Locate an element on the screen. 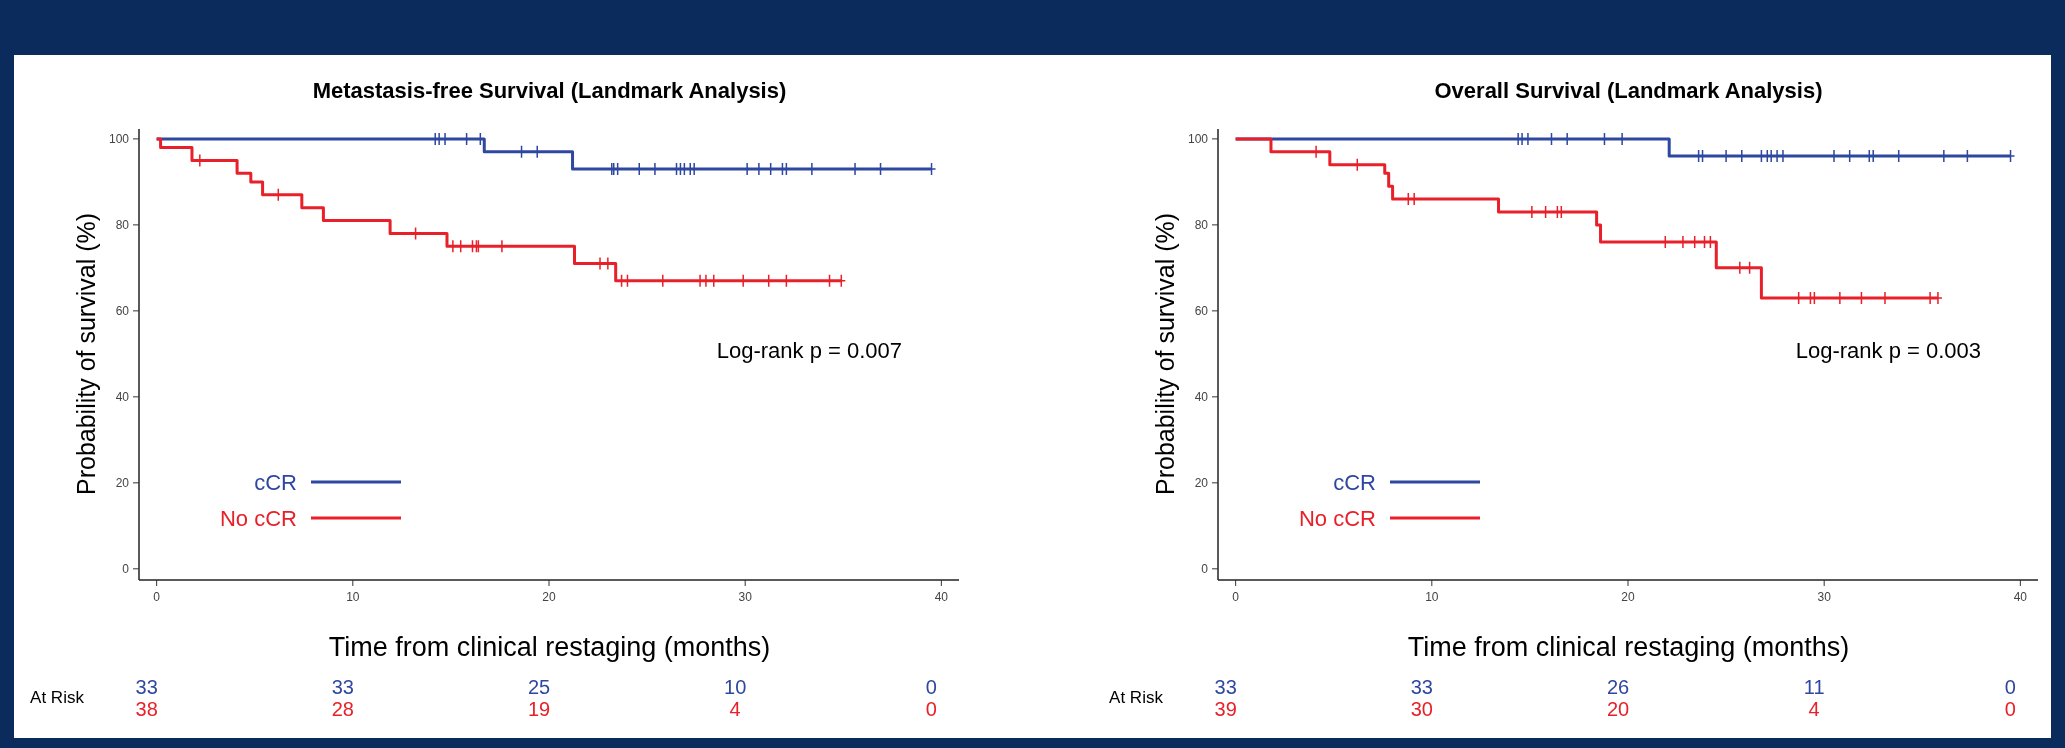 This screenshot has width=2065, height=748. text: 28 is located at coordinates (342, 709).